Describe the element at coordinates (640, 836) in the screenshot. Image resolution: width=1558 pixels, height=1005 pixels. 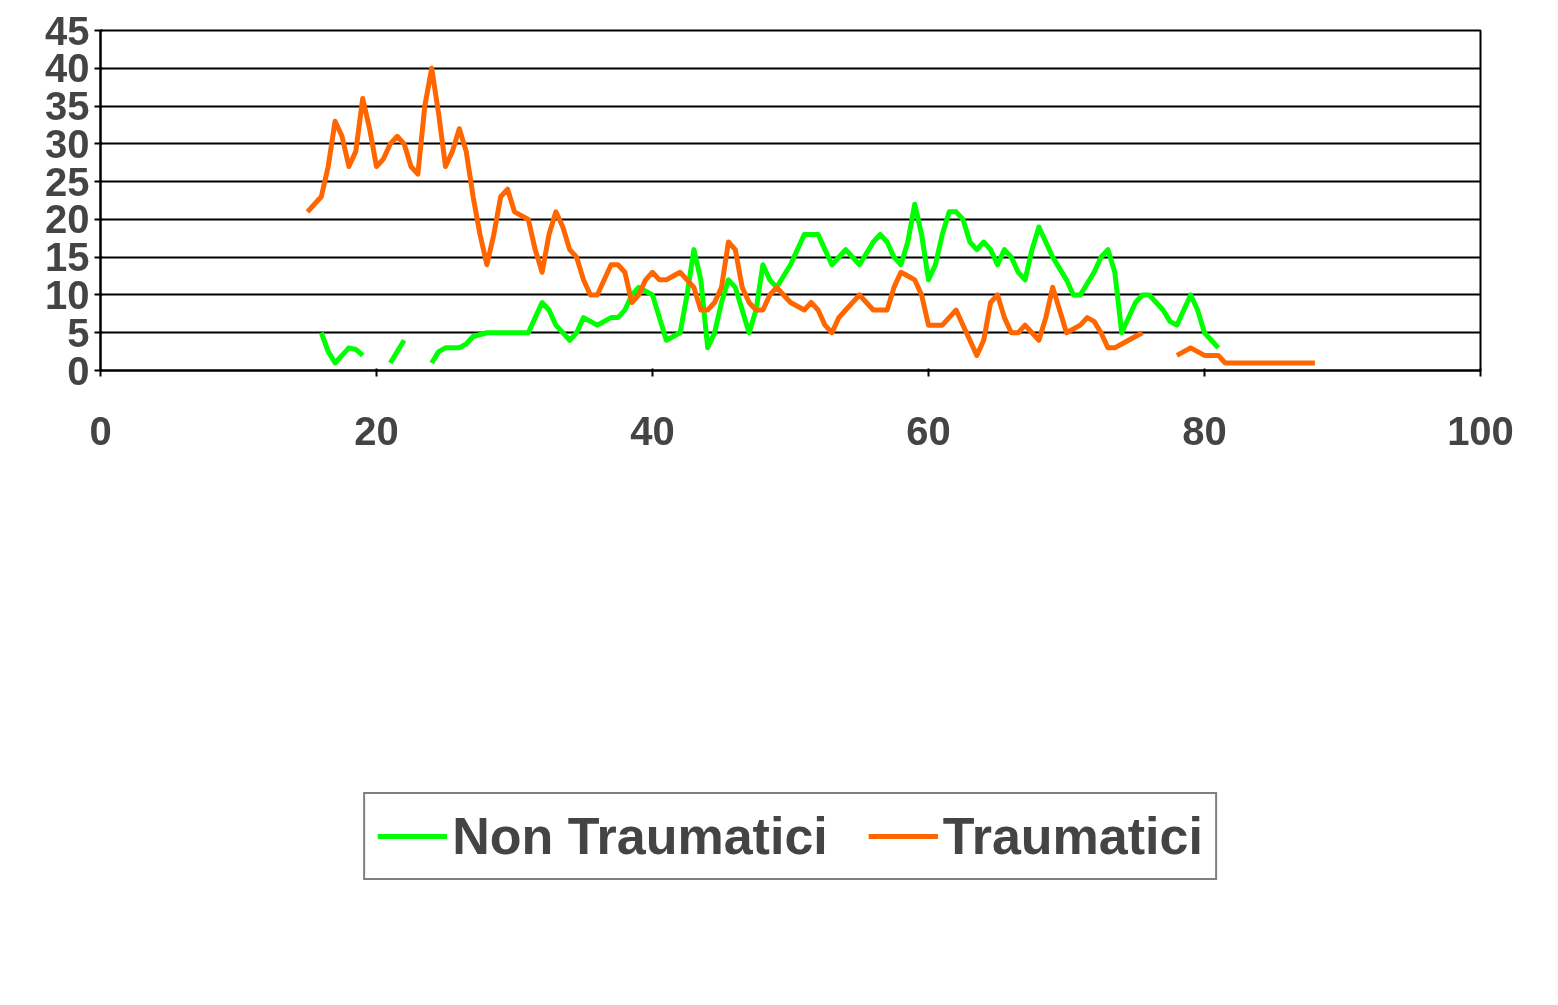
I see `legend-label: Non Traumatici` at that location.